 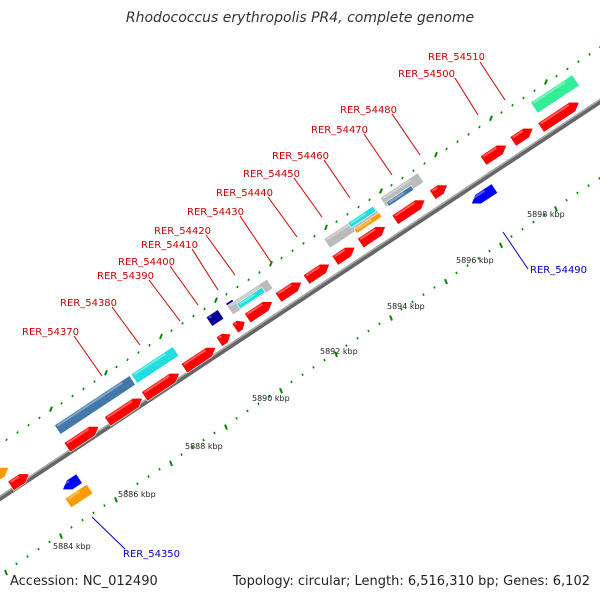 What do you see at coordinates (475, 260) in the screenshot?
I see `kbp-label: 5896 kbp` at bounding box center [475, 260].